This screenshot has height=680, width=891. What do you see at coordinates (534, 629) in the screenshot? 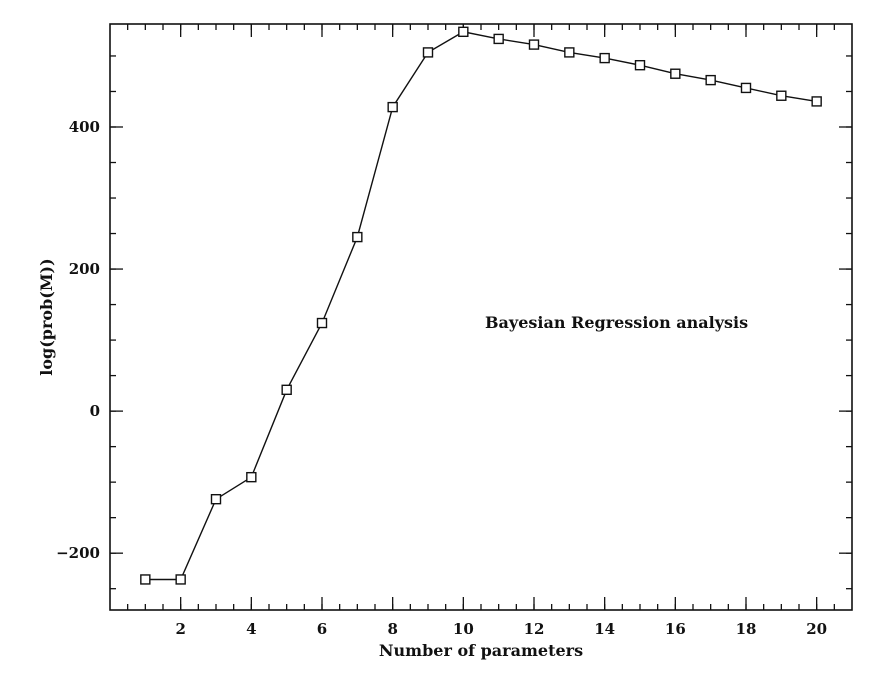
I see `x-tick-label: 12` at bounding box center [534, 629].